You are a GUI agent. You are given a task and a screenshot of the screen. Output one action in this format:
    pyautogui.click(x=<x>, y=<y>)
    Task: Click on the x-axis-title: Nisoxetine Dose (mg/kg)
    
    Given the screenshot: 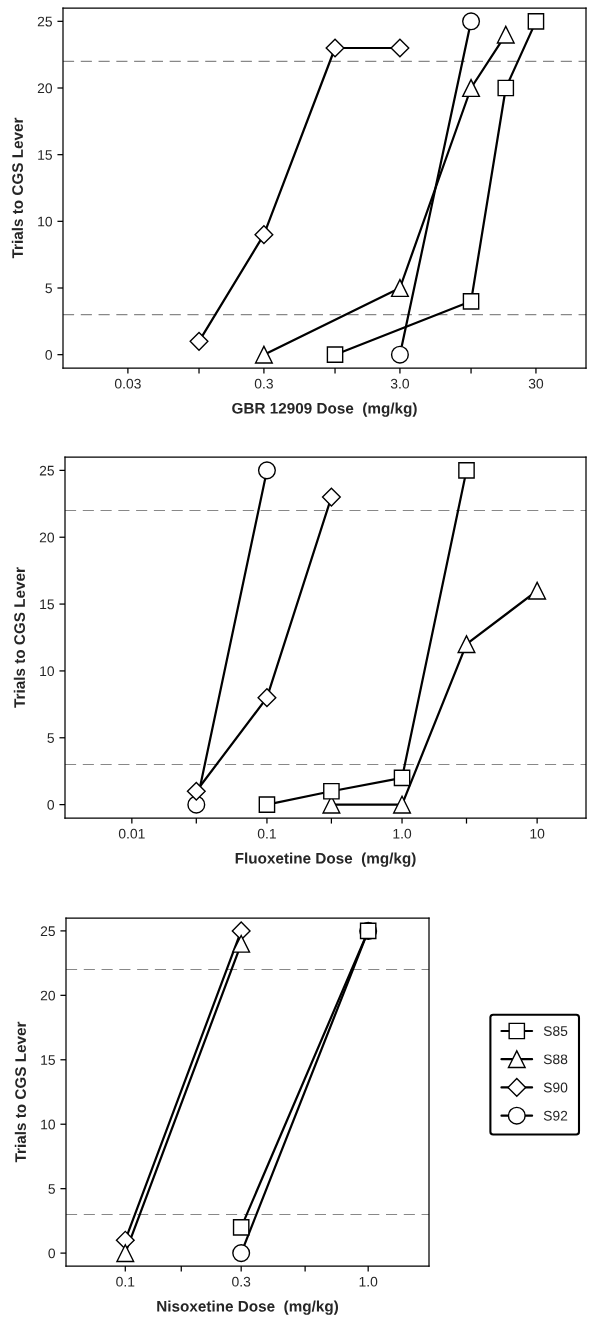 What is the action you would take?
    pyautogui.click(x=248, y=1307)
    